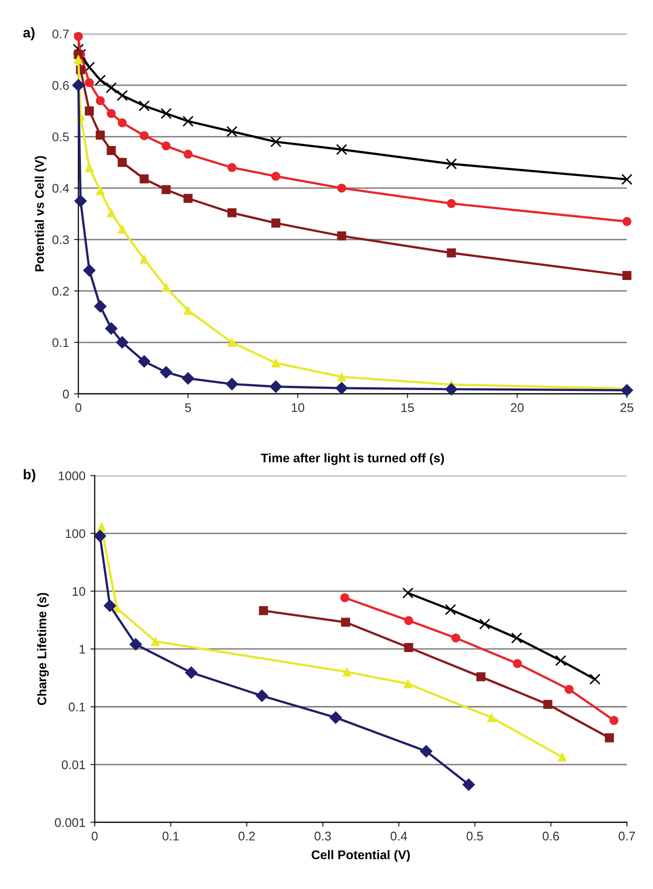 This screenshot has width=653, height=889. I want to click on x-tick-label: 5, so click(188, 407).